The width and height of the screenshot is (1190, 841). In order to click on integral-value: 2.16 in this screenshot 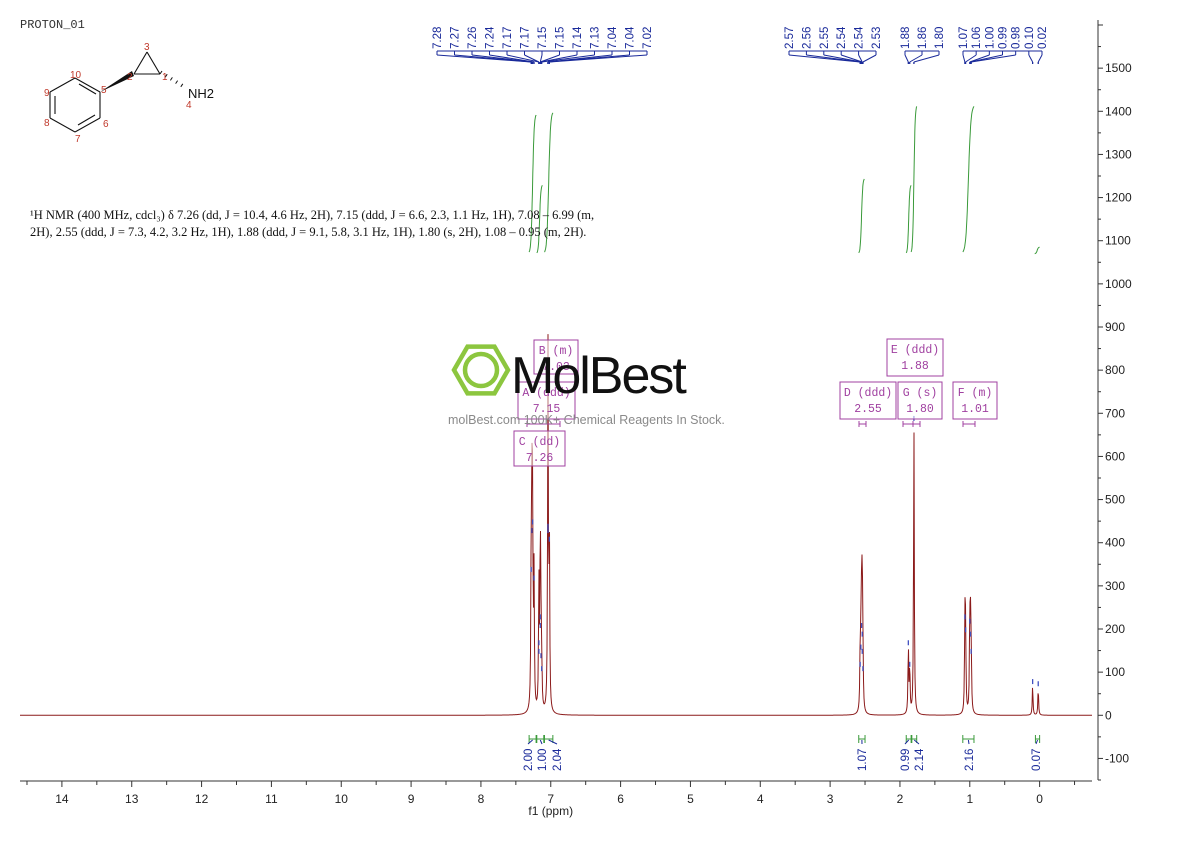, I will do `click(970, 760)`.